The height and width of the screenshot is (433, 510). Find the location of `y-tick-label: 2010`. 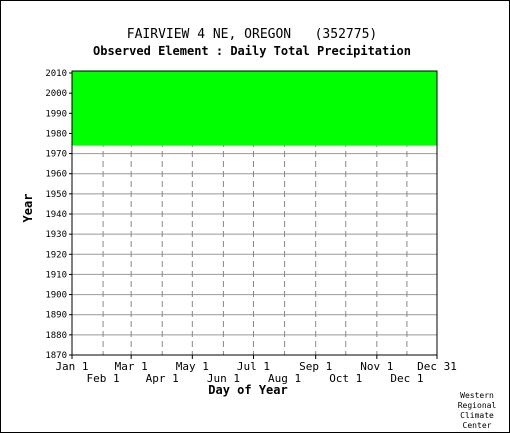

y-tick-label: 2010 is located at coordinates (56, 74).